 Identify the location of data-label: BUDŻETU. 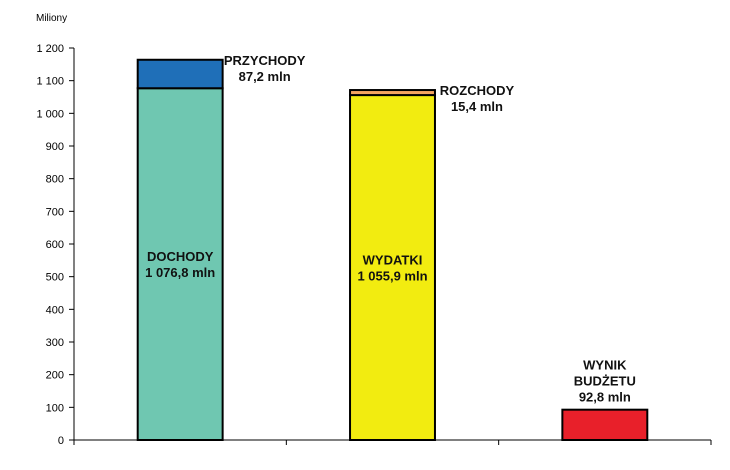
(605, 381).